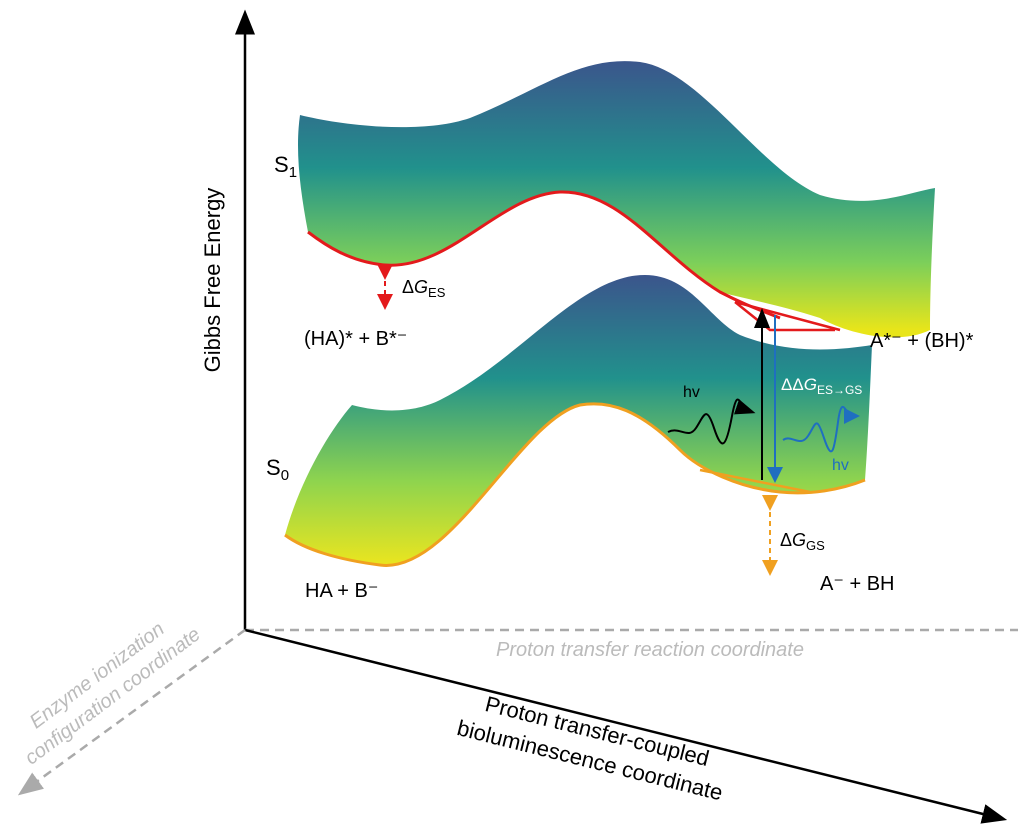  What do you see at coordinates (840, 465) in the screenshot?
I see `emitted-photon-label: hv` at bounding box center [840, 465].